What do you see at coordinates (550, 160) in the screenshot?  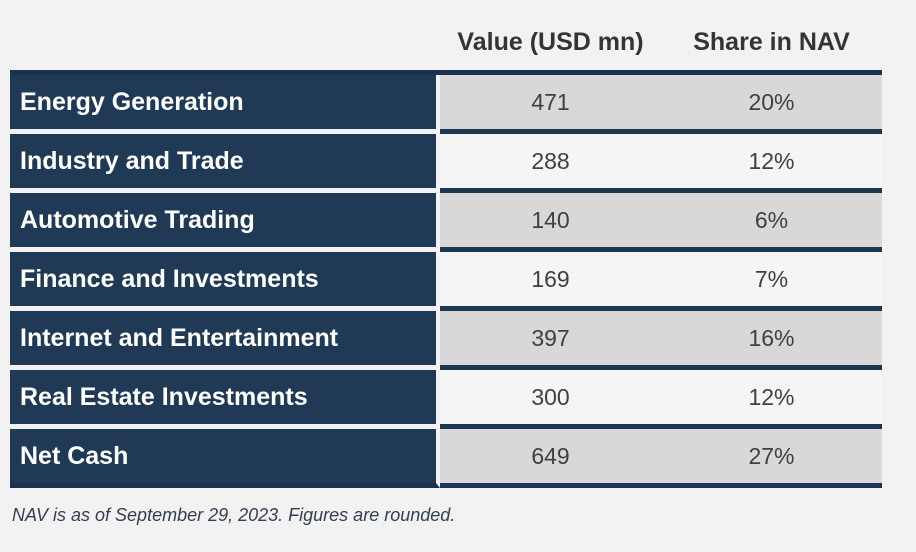 I see `row-value: 288` at bounding box center [550, 160].